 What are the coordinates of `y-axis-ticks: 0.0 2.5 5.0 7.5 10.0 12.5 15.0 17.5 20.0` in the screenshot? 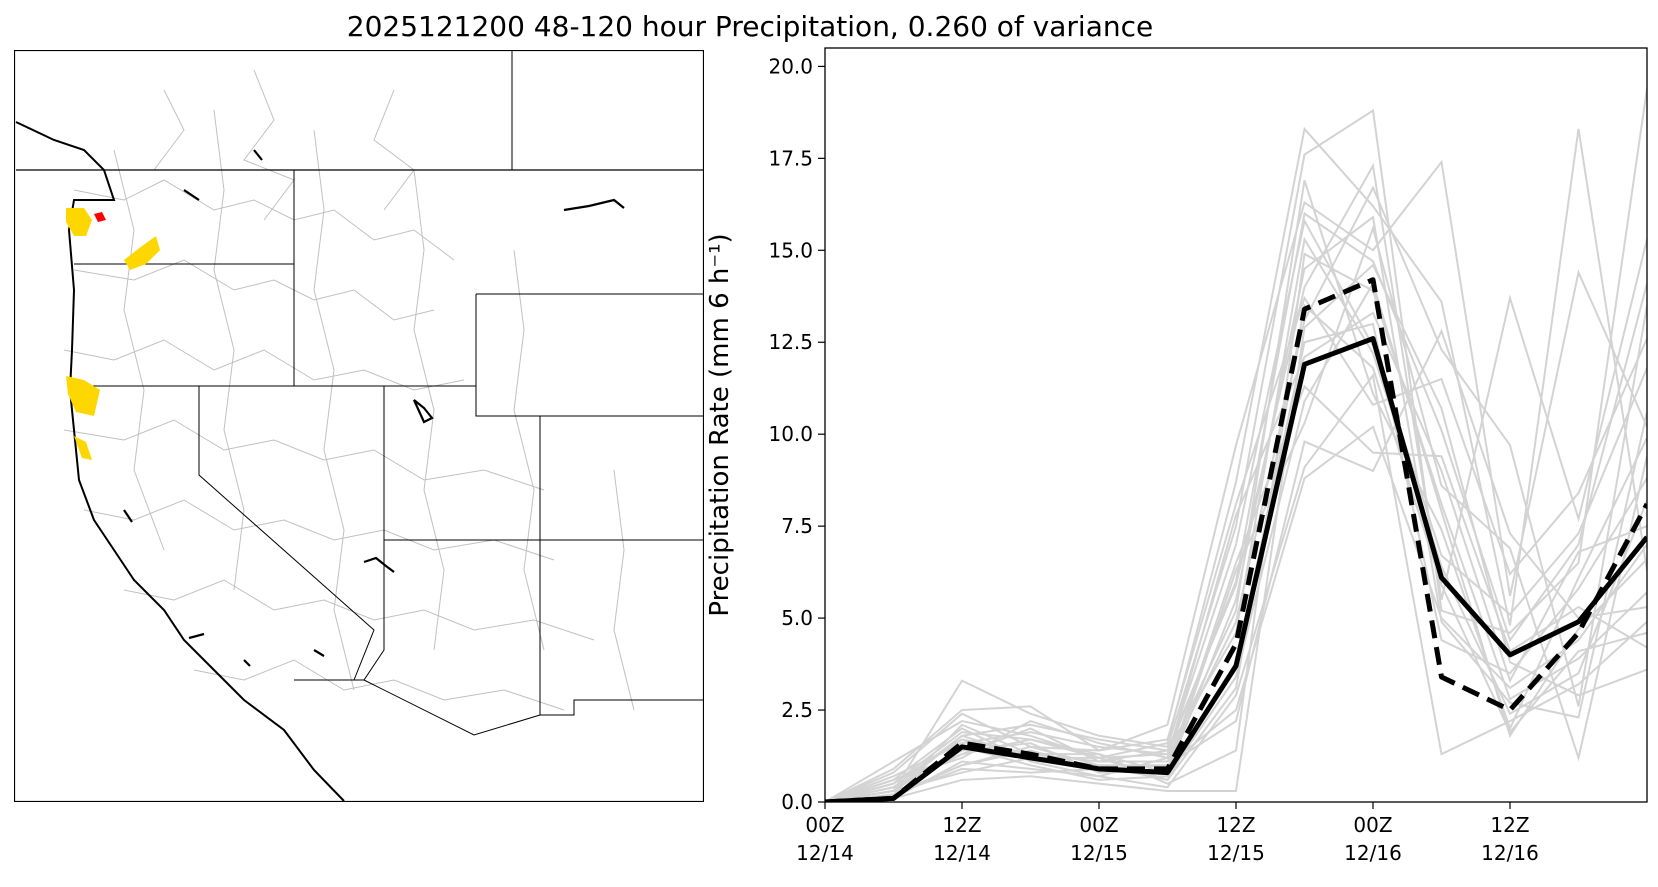 It's located at (796, 434).